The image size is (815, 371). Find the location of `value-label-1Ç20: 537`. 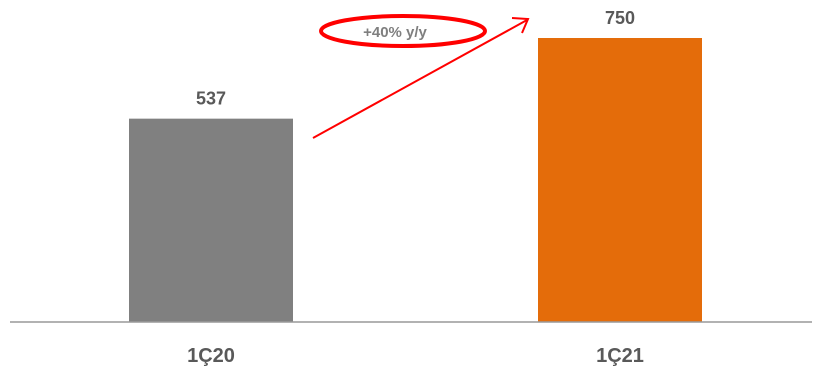

value-label-1Ç20: 537 is located at coordinates (211, 99).